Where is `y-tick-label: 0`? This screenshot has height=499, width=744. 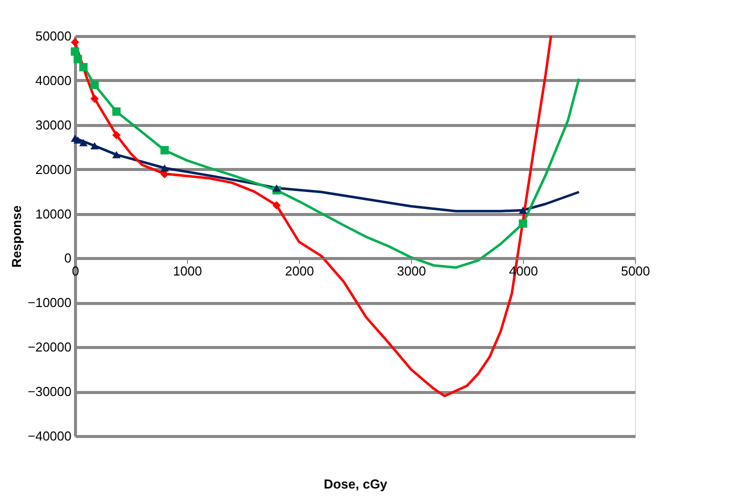 y-tick-label: 0 is located at coordinates (68, 258).